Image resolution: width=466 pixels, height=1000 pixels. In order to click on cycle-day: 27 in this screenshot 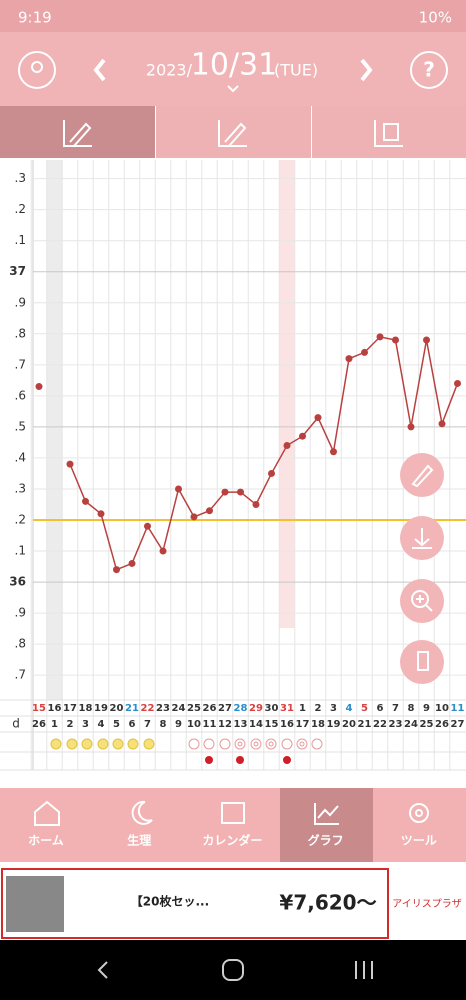, I will do `click(458, 724)`.